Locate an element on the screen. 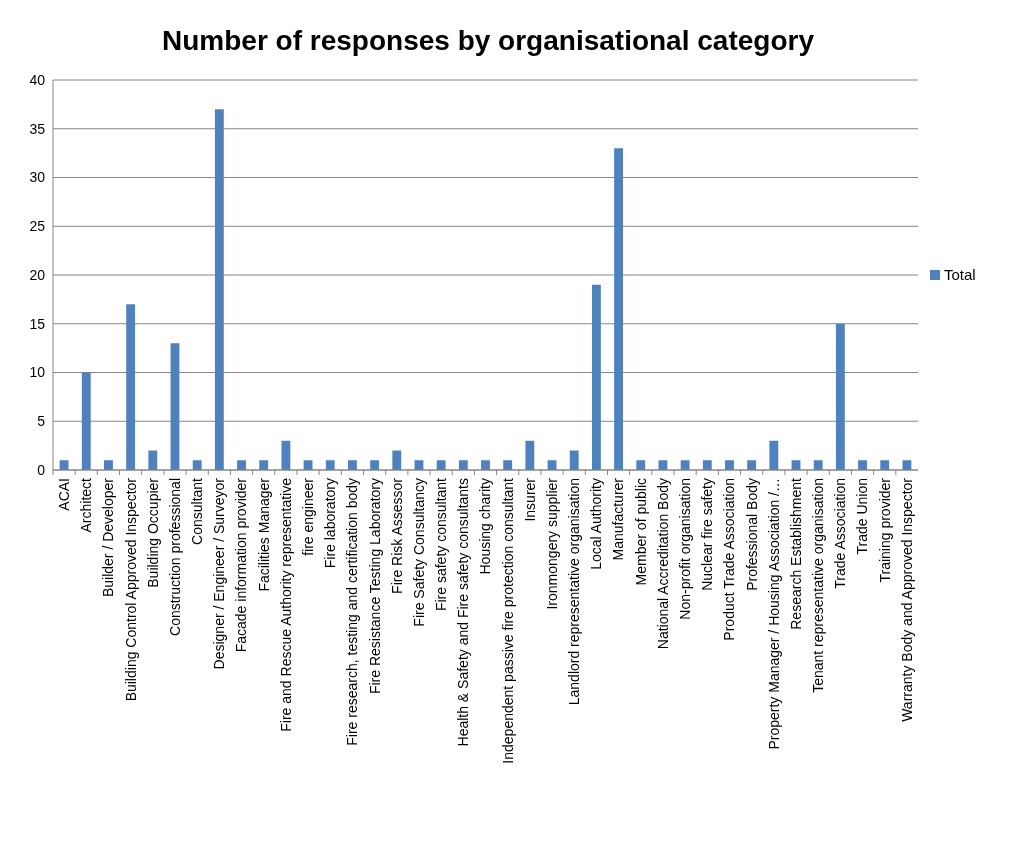  x-tick-label: Product Trade Association is located at coordinates (729, 559).